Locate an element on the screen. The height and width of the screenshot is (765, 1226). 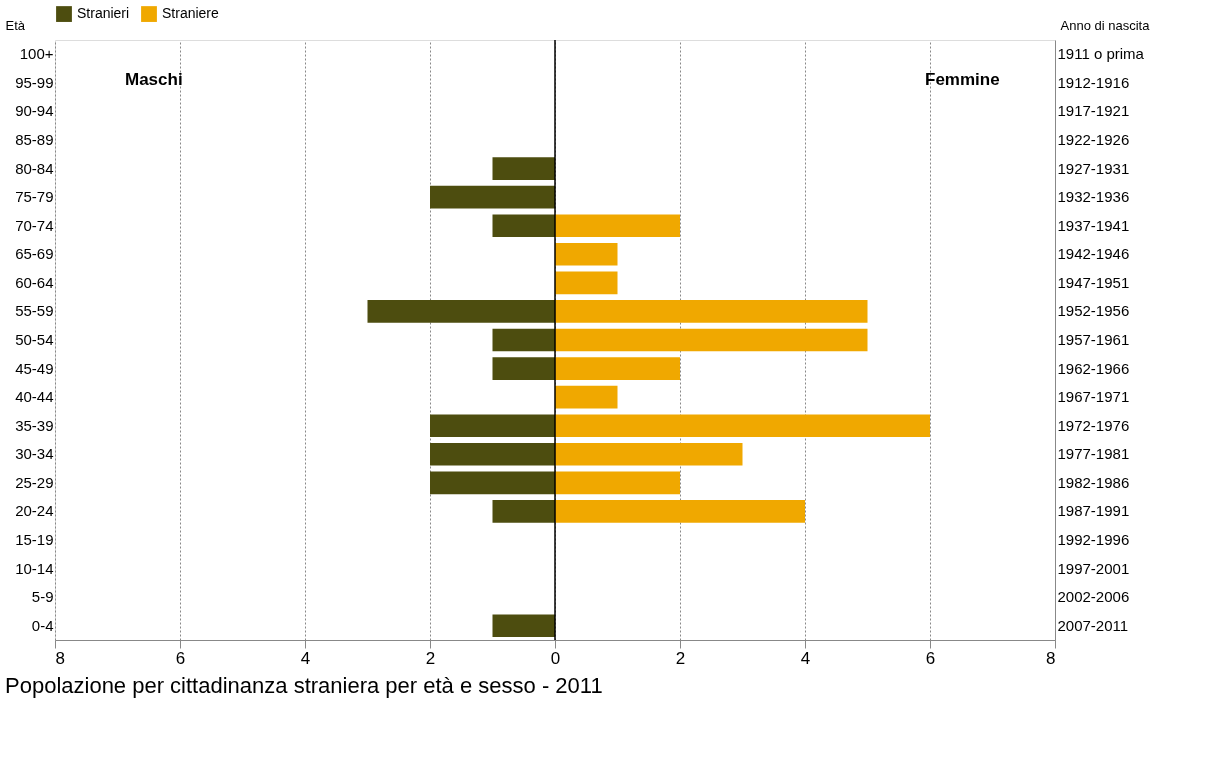
text: Popolazione per cittadinanza straniera per età e sesso - 2011 is located at coordinates (304, 685).